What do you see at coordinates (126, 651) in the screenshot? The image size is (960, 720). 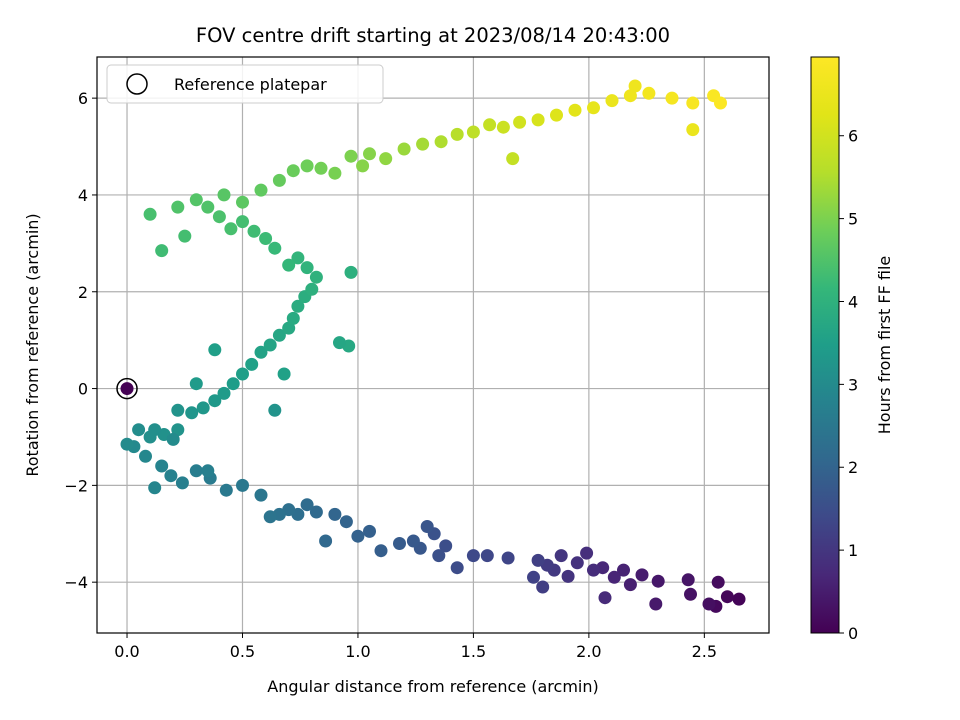 I see `x-tick-label: 0.0` at bounding box center [126, 651].